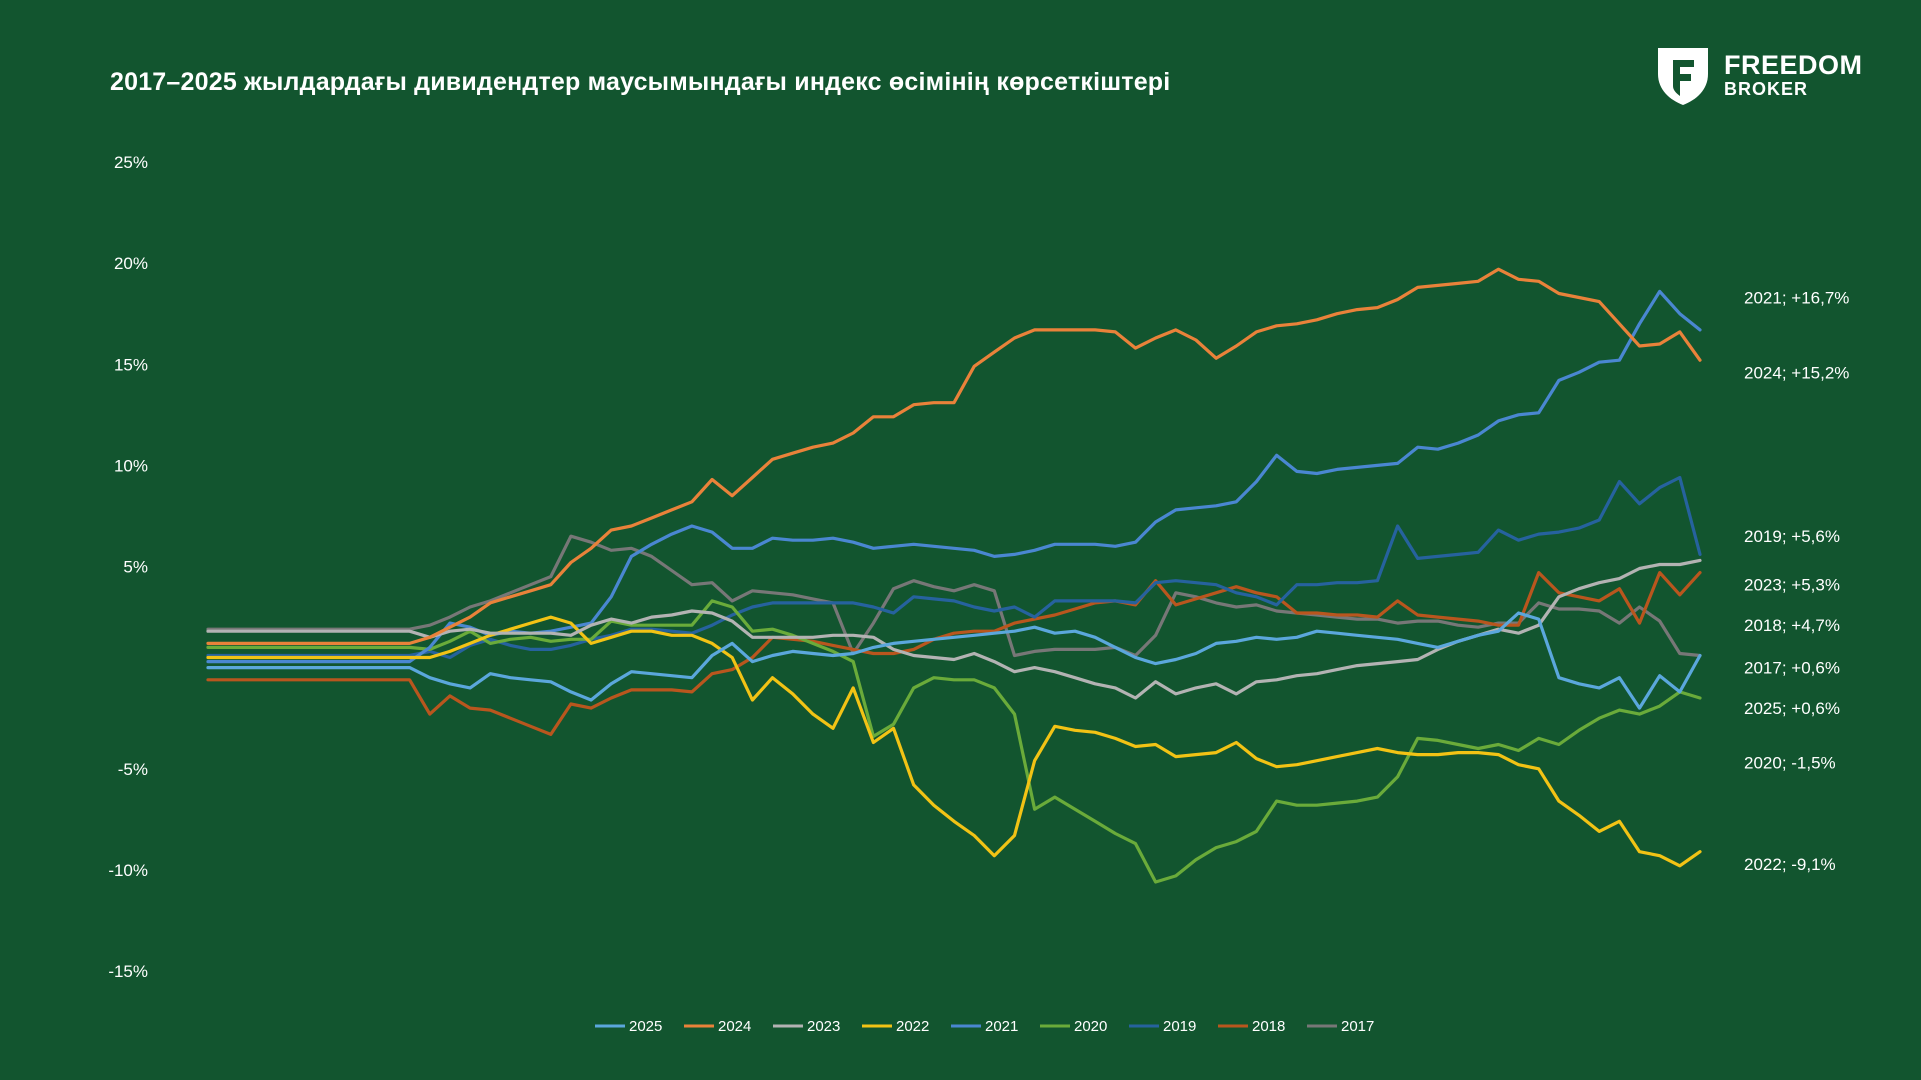 This screenshot has height=1080, width=1921. Describe the element at coordinates (1790, 864) in the screenshot. I see `end-label: 2022; -9,1%` at that location.